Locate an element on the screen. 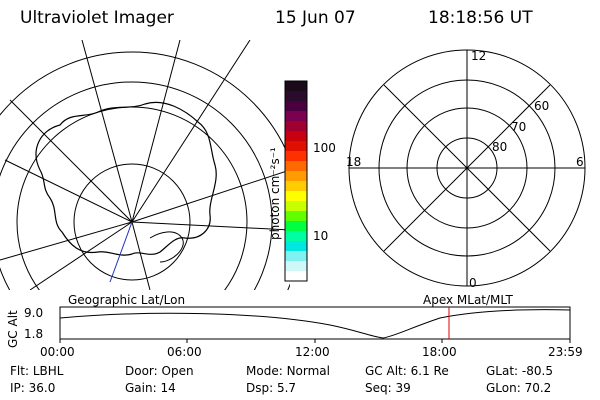 The height and width of the screenshot is (400, 600). status-seq: Seq: 39 is located at coordinates (388, 388).